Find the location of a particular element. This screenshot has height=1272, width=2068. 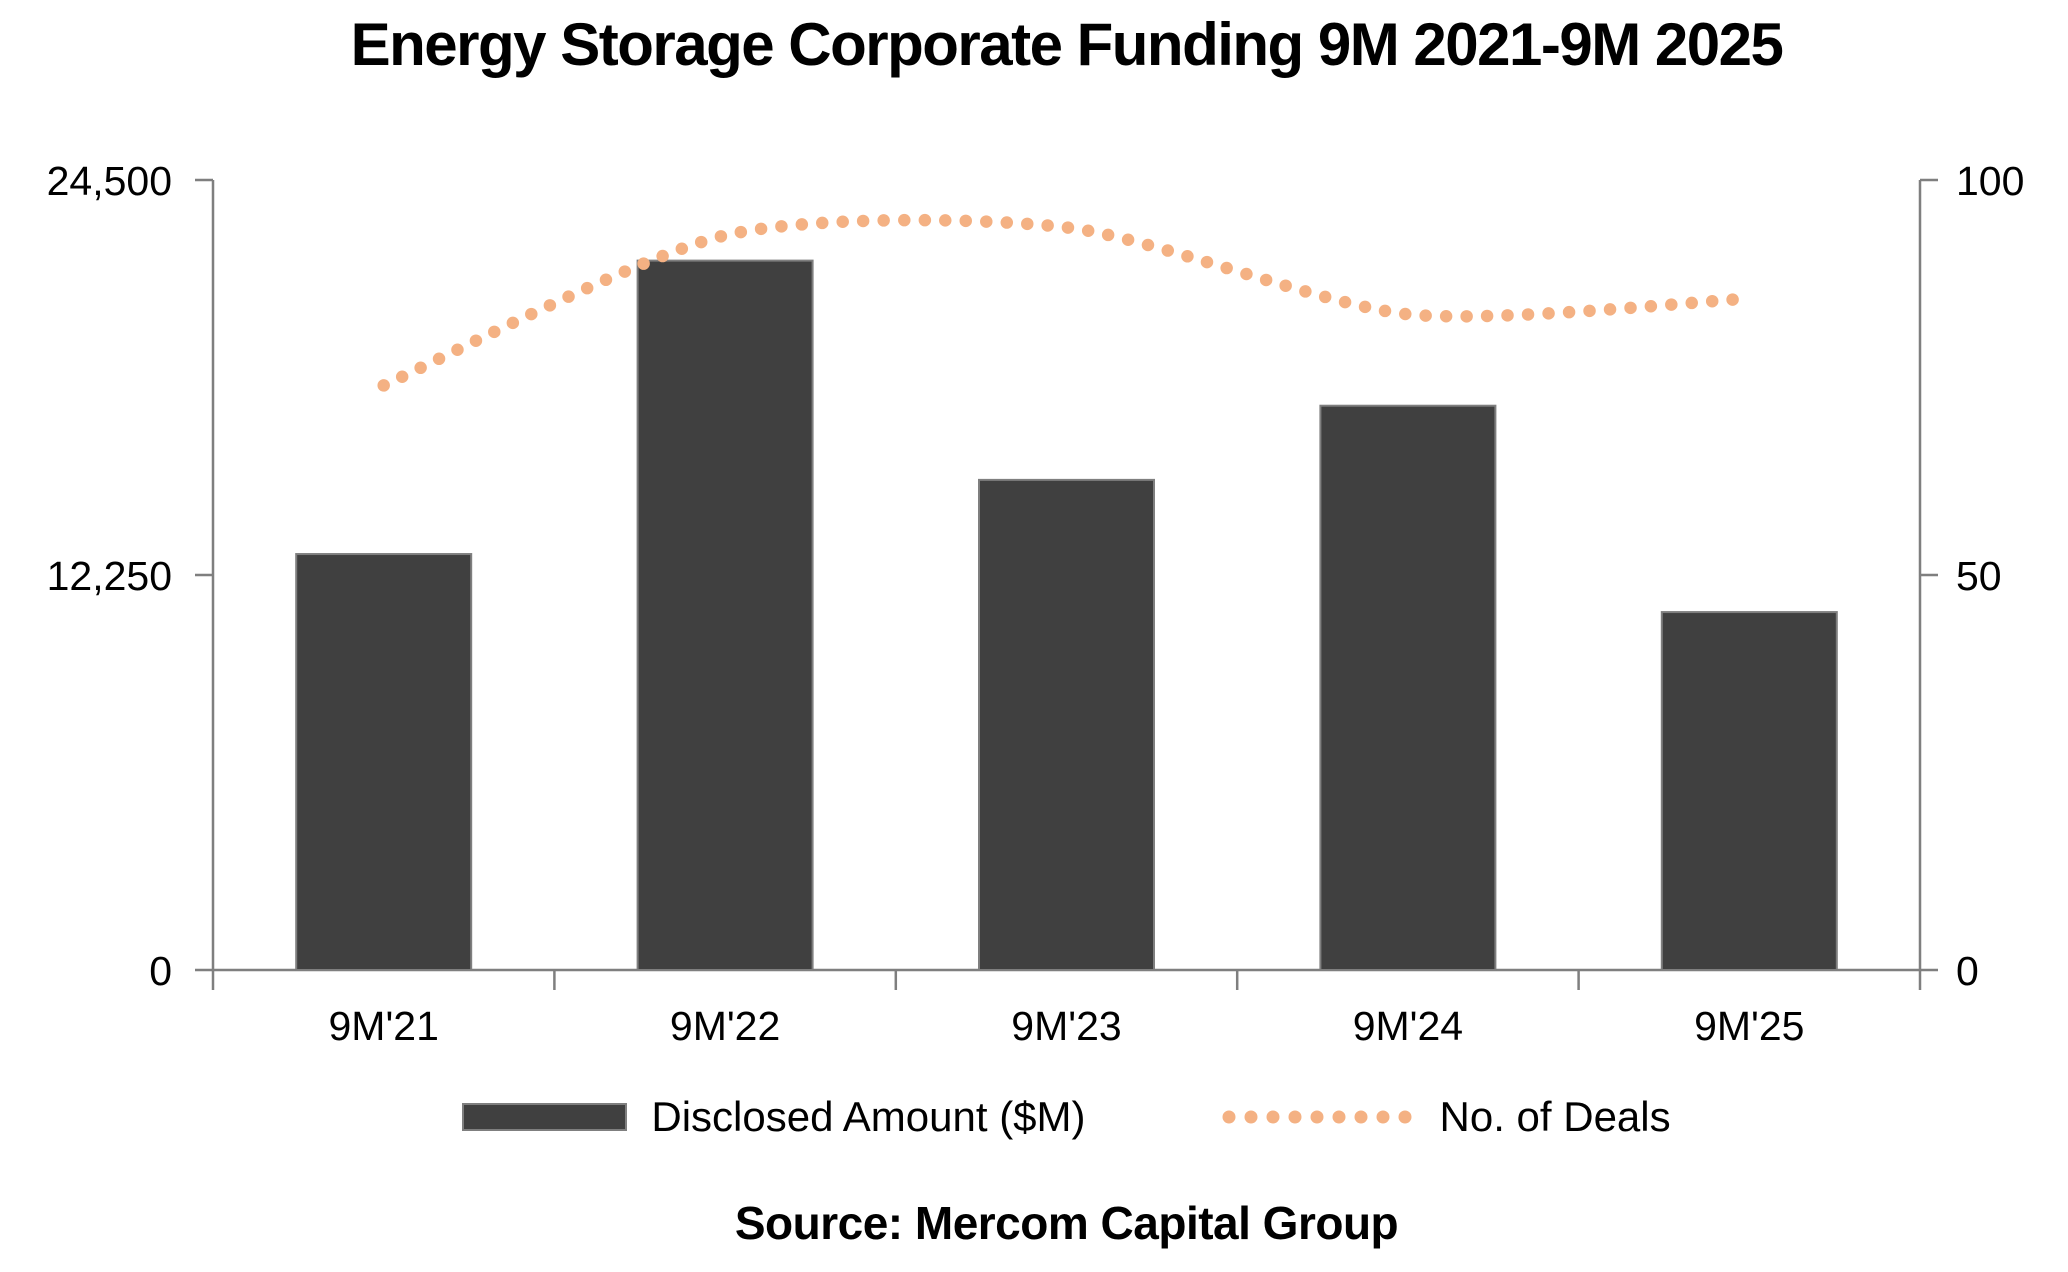

legend-label-no-of-deals: No. of Deals is located at coordinates (1555, 1116).